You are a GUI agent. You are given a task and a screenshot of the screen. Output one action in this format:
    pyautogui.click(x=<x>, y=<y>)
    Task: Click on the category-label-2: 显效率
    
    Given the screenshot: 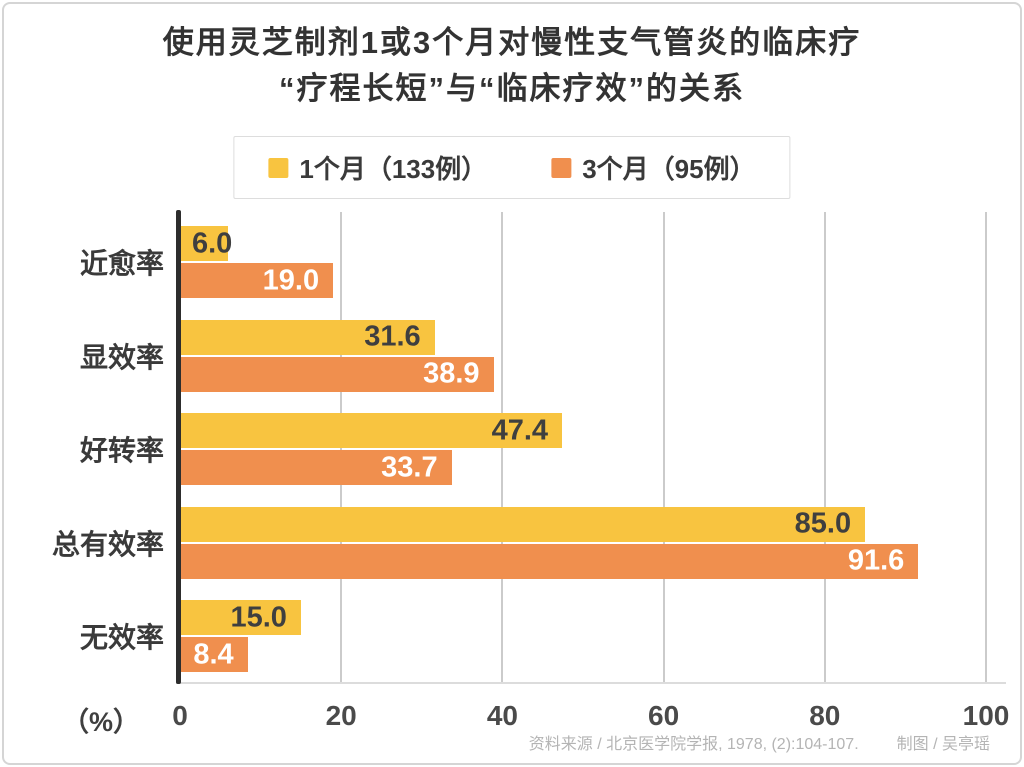 What is the action you would take?
    pyautogui.click(x=121, y=357)
    